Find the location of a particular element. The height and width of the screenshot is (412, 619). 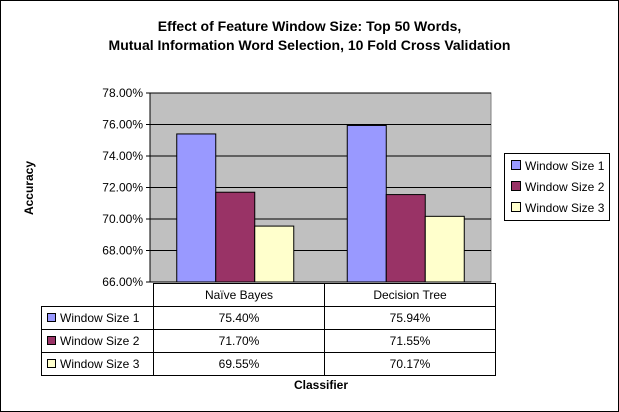

data-table-header-row: Naïve Bayes Decision Tree is located at coordinates (269, 295).